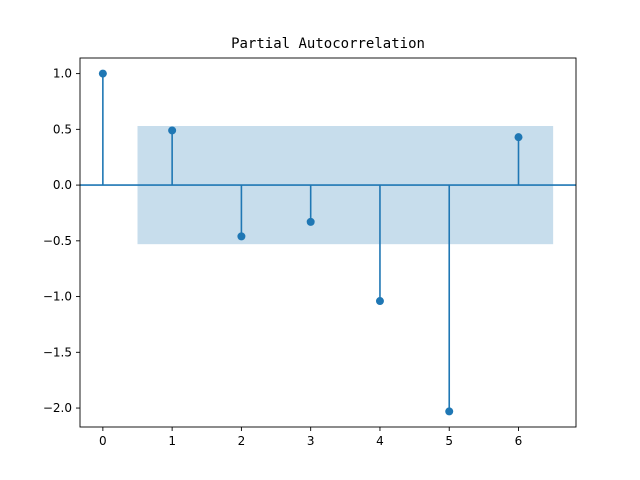 The height and width of the screenshot is (480, 640). What do you see at coordinates (449, 441) in the screenshot?
I see `x-tick-label-5: 5` at bounding box center [449, 441].